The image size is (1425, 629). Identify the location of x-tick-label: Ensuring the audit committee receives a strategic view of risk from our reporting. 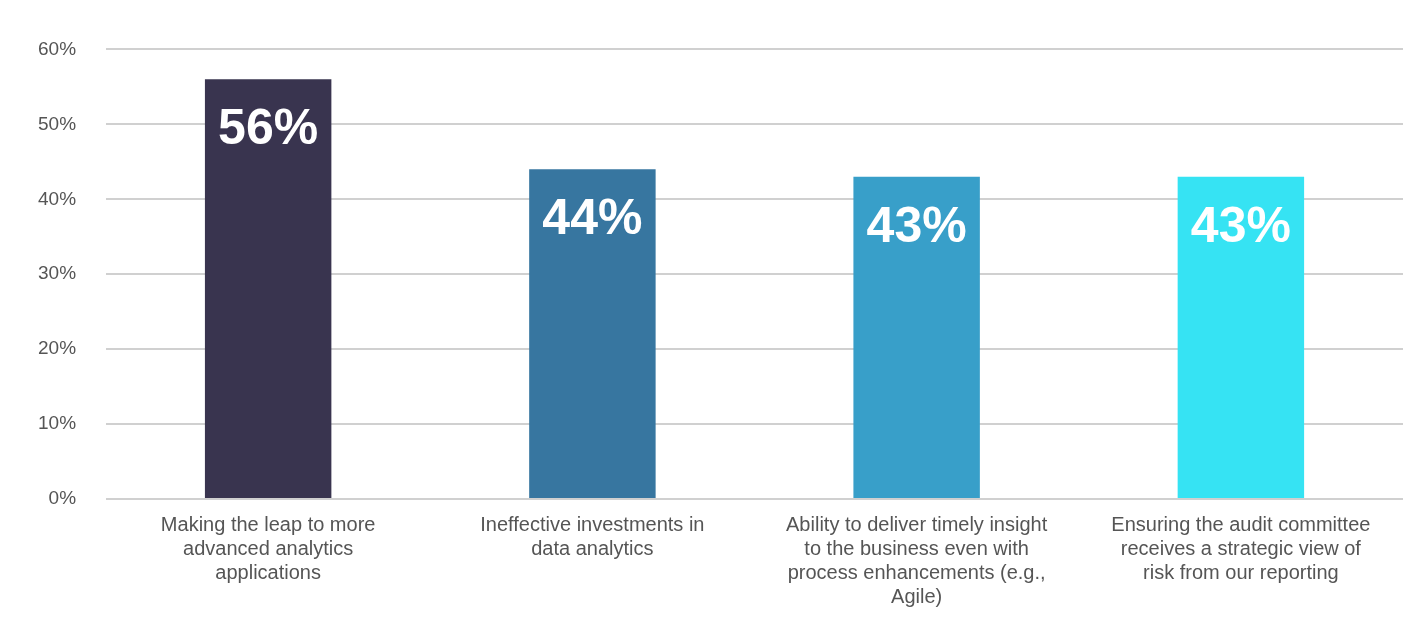
(1241, 547).